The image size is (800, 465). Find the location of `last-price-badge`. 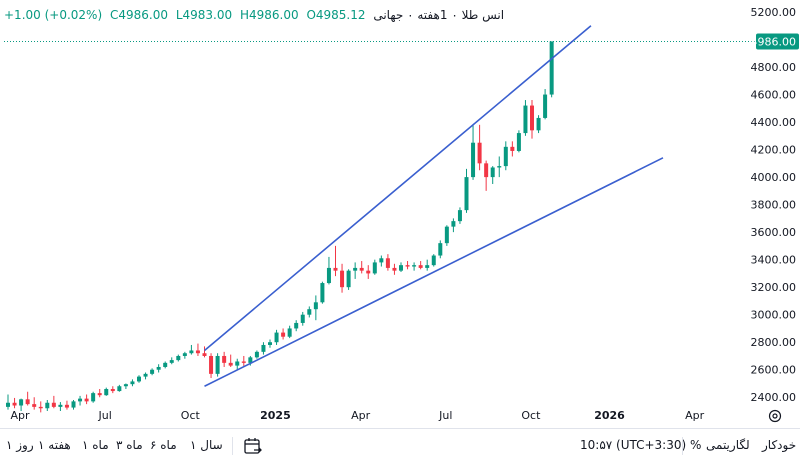

last-price-badge is located at coordinates (777, 41).